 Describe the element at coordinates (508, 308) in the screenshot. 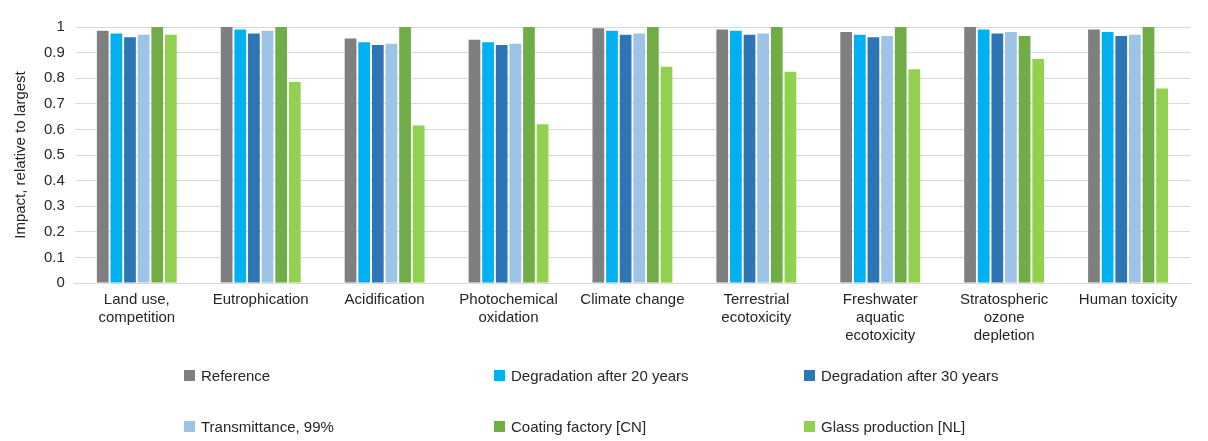

I see `x-tick-label: Photochemical oxidation` at that location.